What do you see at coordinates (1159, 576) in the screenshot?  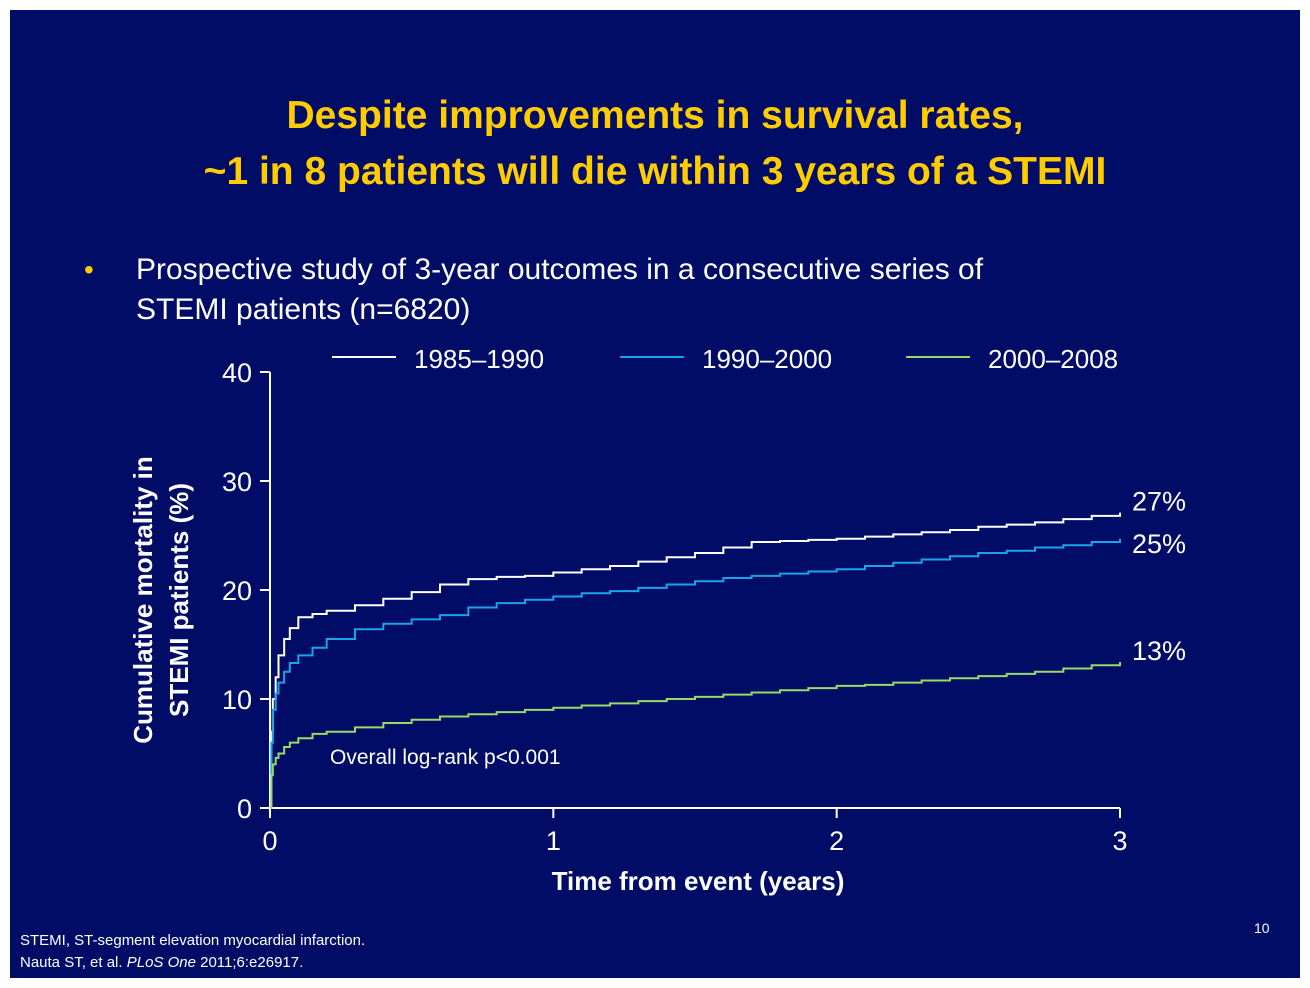 I see `end-labels: 27% 25% 13%` at bounding box center [1159, 576].